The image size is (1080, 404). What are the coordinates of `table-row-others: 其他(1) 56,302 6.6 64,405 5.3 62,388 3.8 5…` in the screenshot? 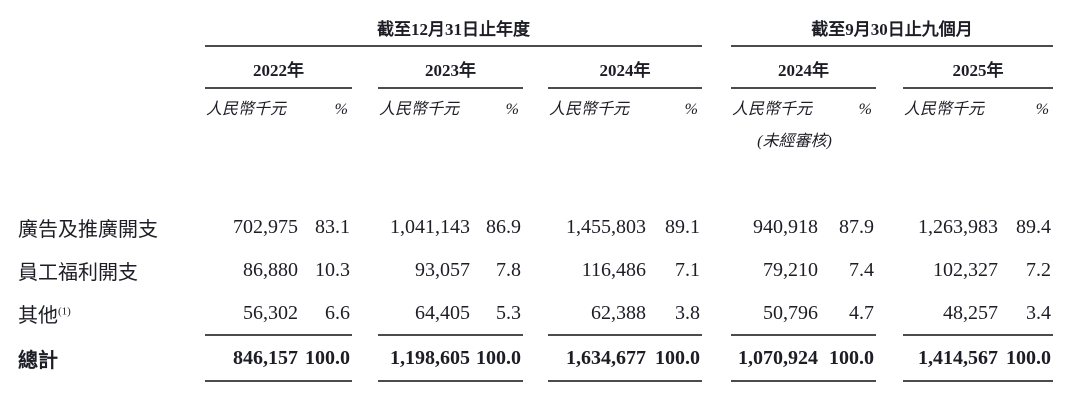 It's located at (536, 314).